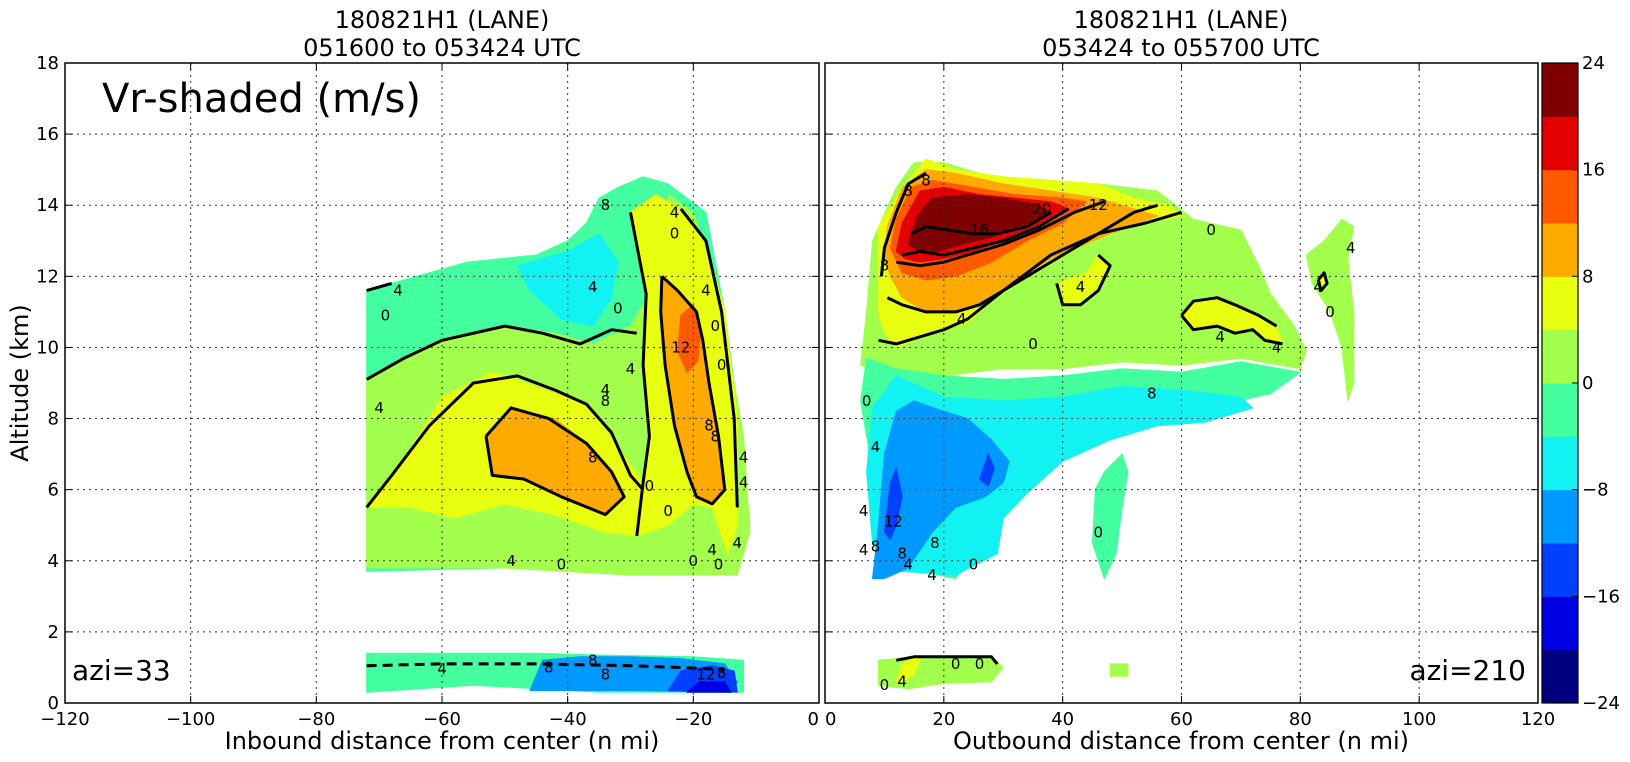  What do you see at coordinates (47, 134) in the screenshot?
I see `y-tick-label: 16` at bounding box center [47, 134].